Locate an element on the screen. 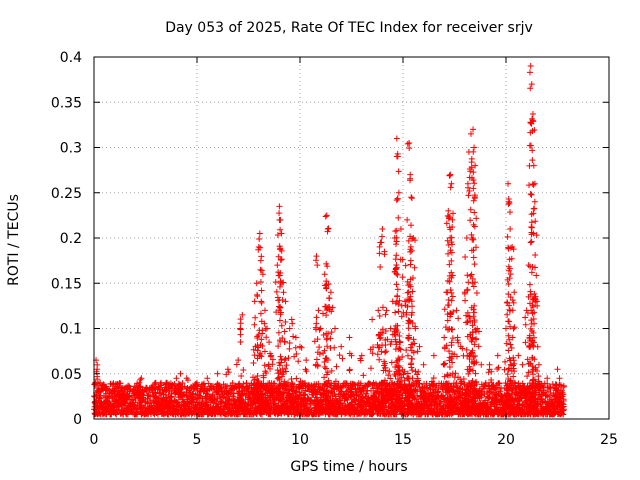 The image size is (640, 480). y-tick-label: 0.1 is located at coordinates (71, 330).